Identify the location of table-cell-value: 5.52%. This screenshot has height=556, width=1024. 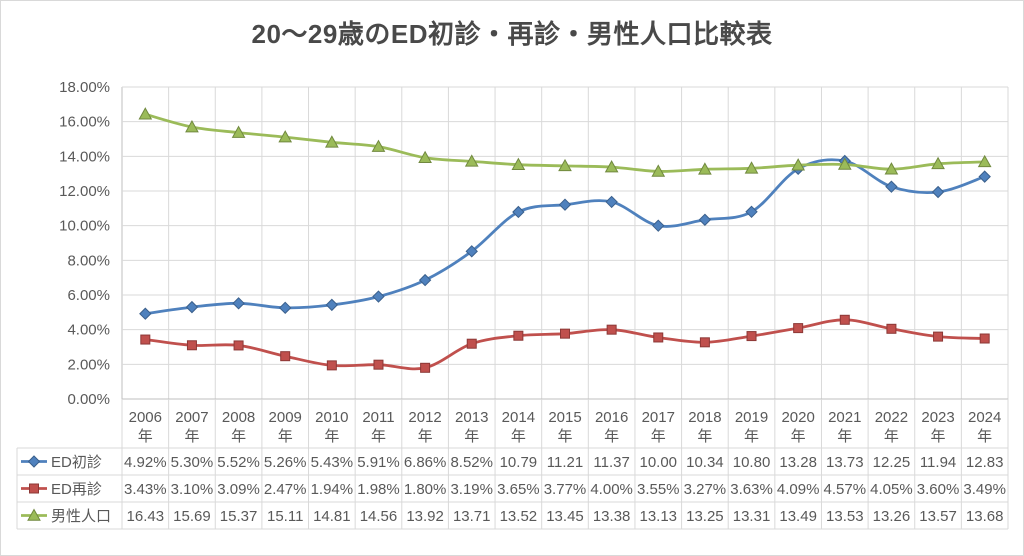
(238, 462).